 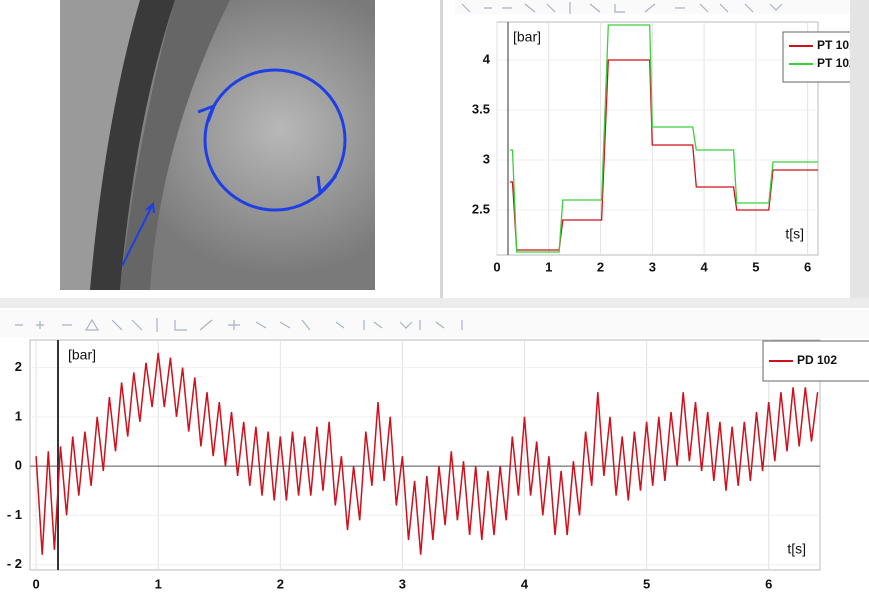 I want to click on plot-frame, so click(x=657, y=138).